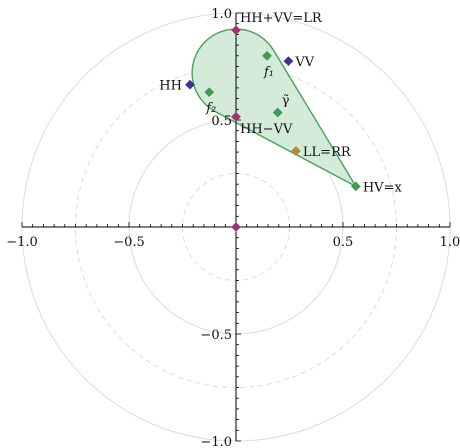 The image size is (460, 448). I want to click on point-label: HH, so click(170, 86).